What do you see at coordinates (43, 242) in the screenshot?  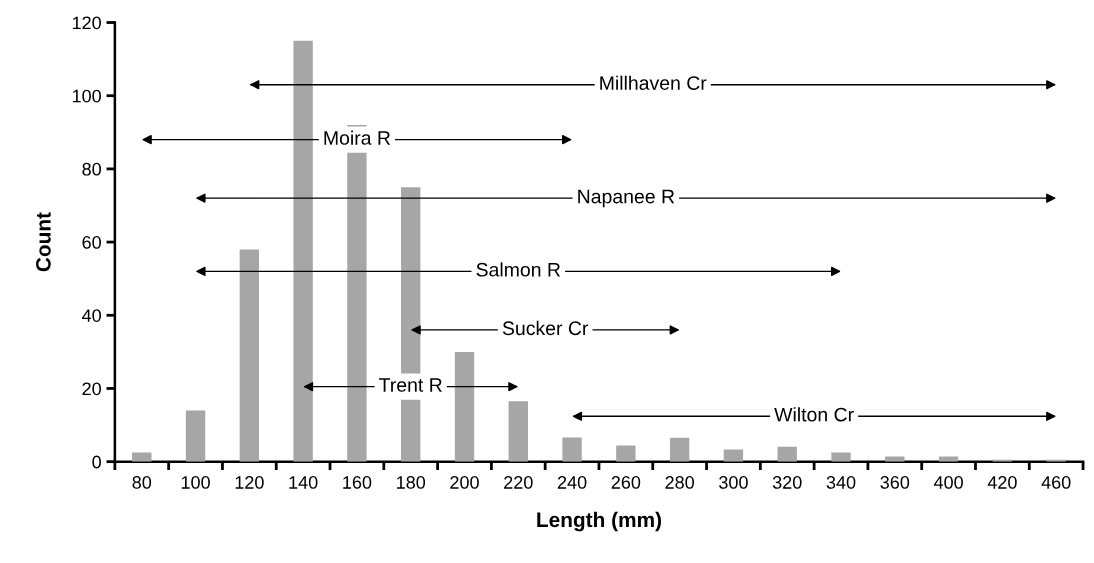 I see `y-axis-title: Count` at bounding box center [43, 242].